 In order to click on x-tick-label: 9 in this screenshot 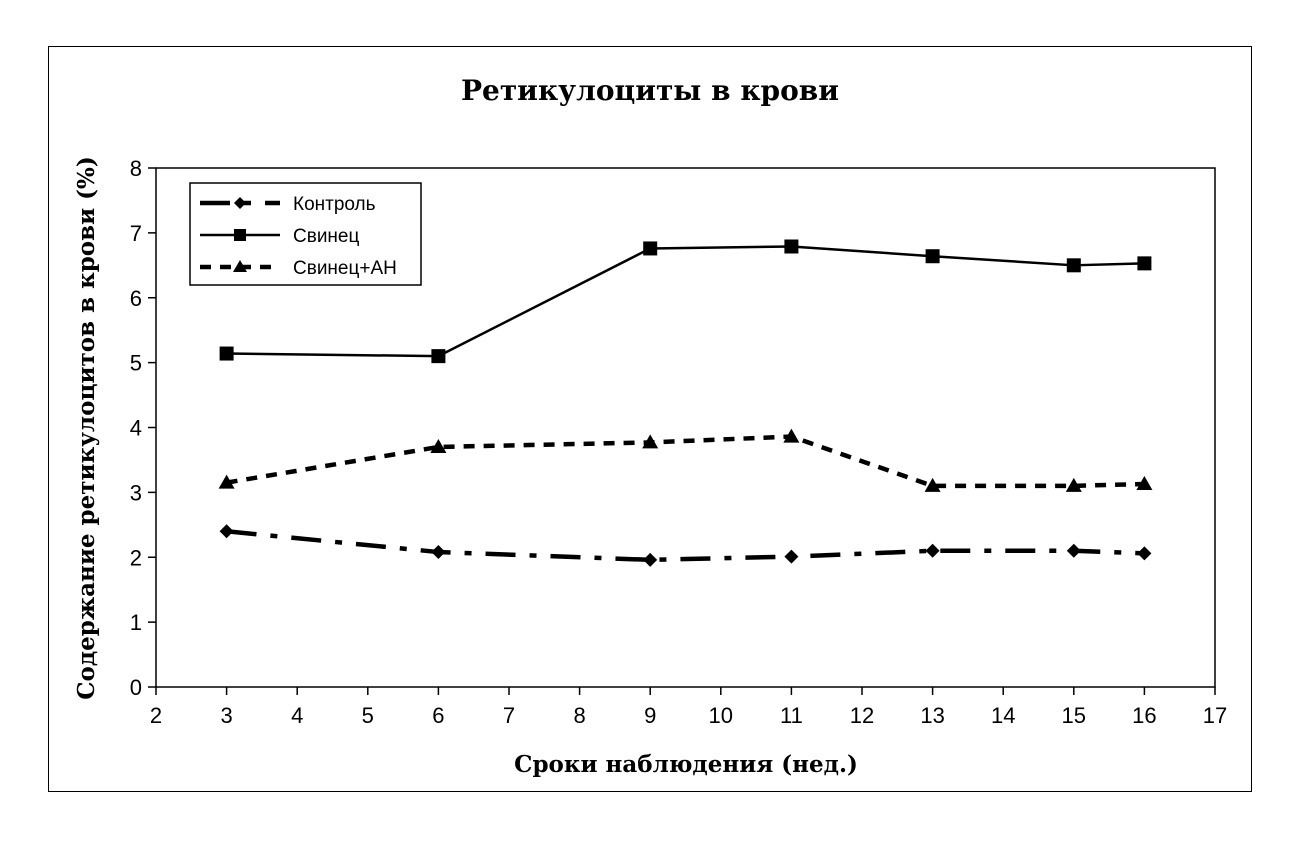, I will do `click(650, 715)`.